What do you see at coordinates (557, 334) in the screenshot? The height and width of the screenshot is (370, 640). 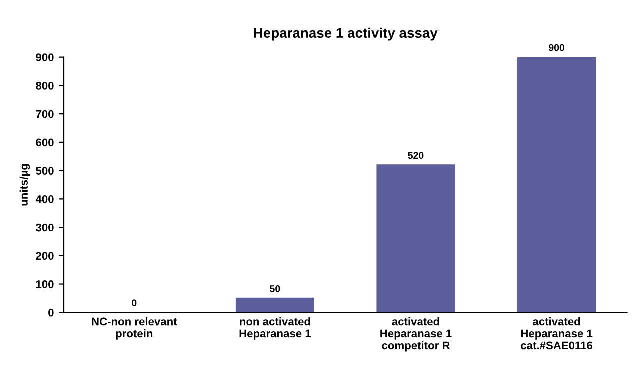 I see `x-tick-label: activated Heparanase 1 cat.#SAE0116` at bounding box center [557, 334].